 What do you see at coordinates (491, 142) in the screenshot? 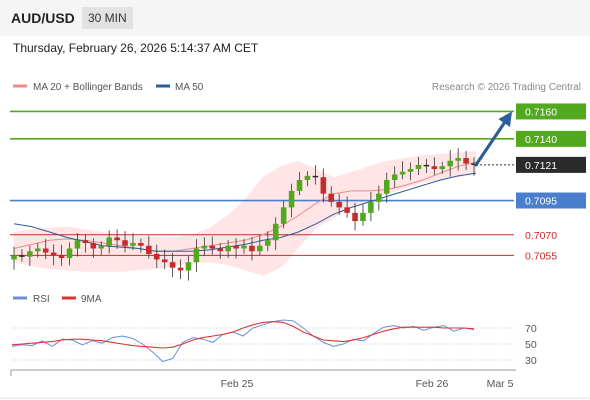
I see `forecast-arrow-shaft` at bounding box center [491, 142].